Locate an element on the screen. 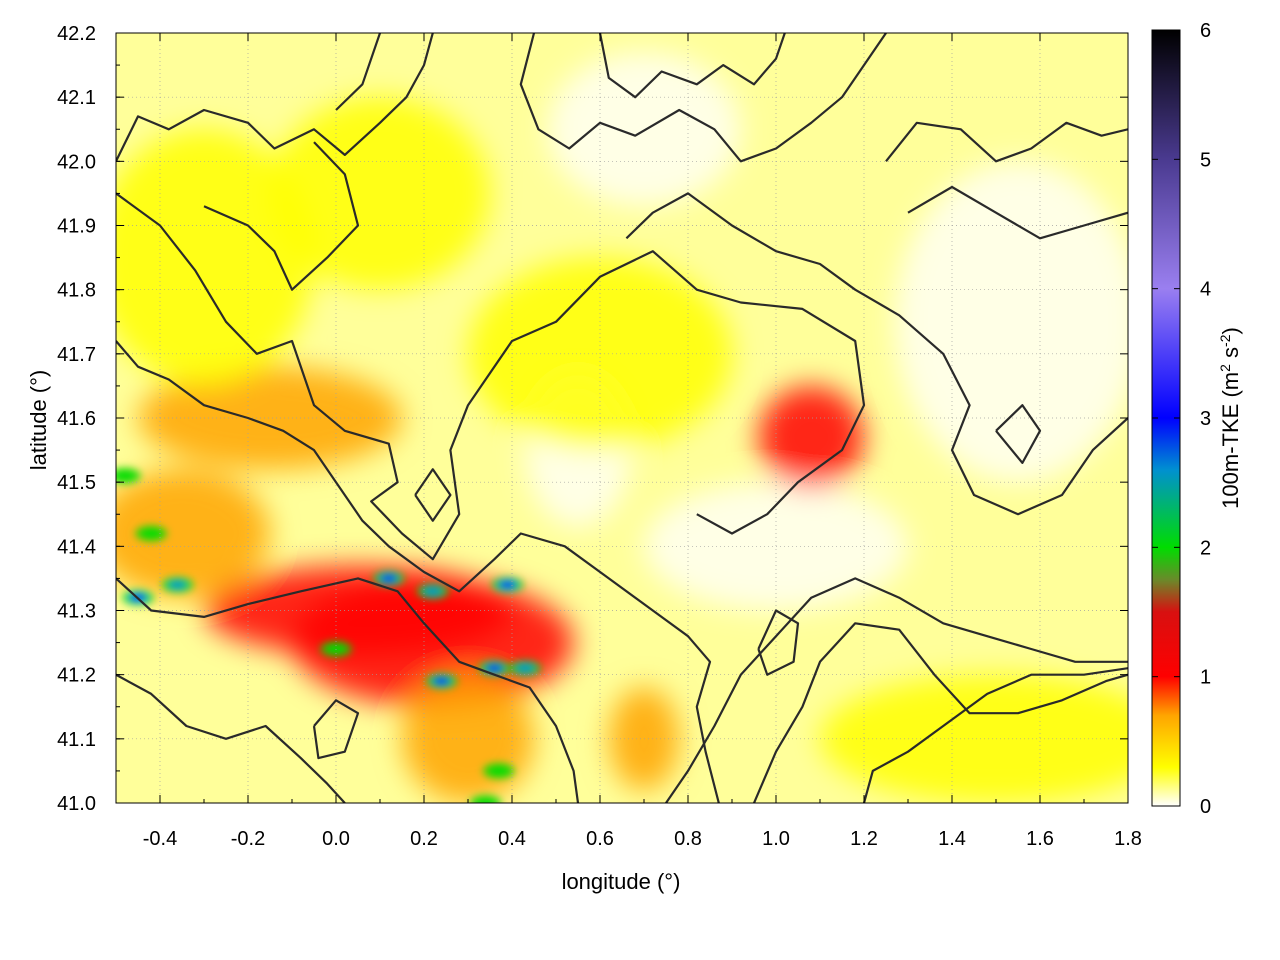 This screenshot has width=1280, height=960. colorbar-tick-label: 6 is located at coordinates (1205, 31).